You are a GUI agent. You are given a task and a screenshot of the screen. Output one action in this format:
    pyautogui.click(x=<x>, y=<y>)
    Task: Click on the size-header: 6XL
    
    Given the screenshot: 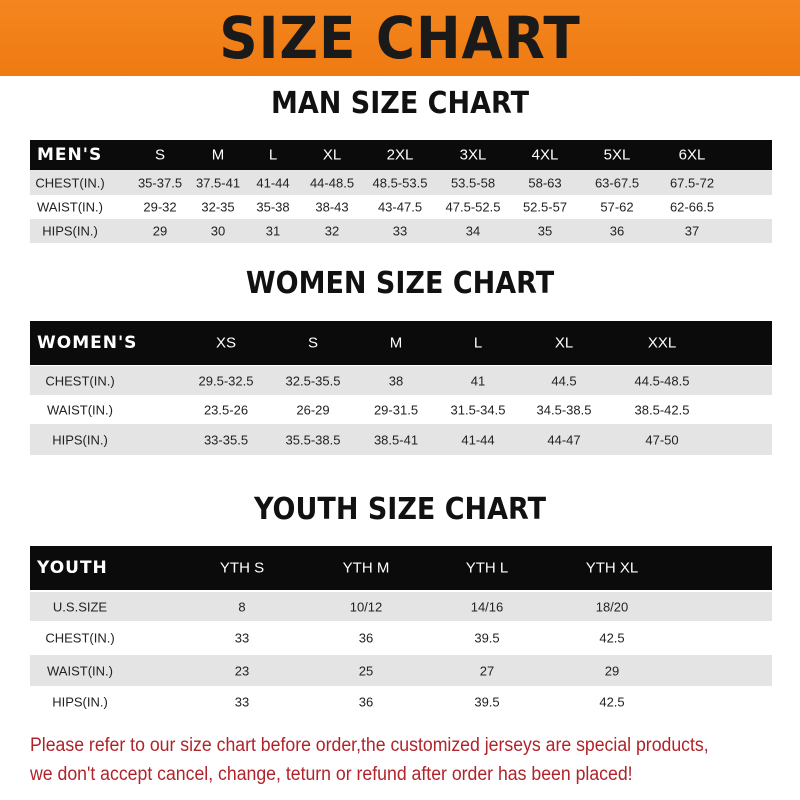 What is the action you would take?
    pyautogui.click(x=692, y=155)
    